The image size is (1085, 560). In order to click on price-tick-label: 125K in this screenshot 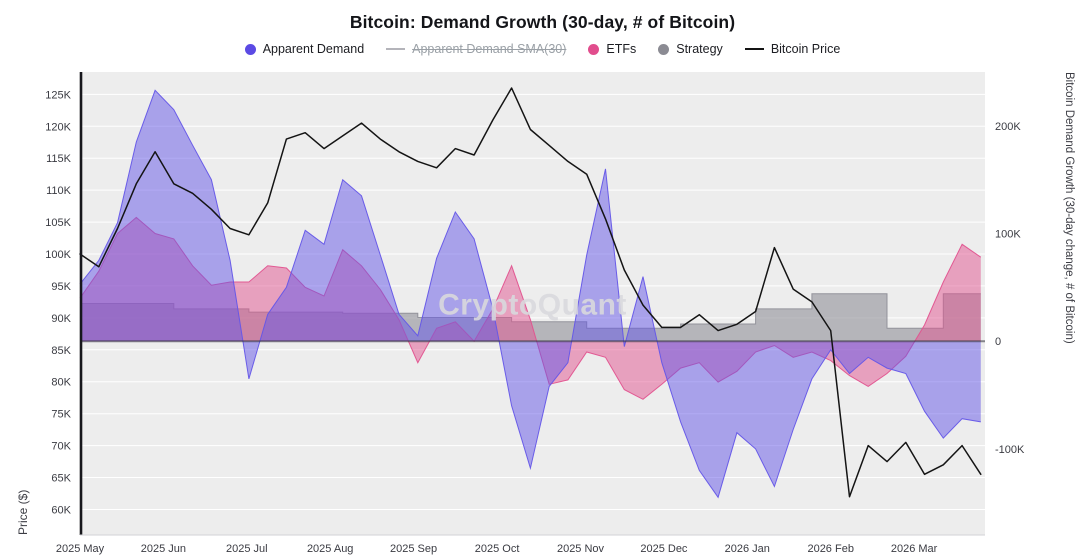, I will do `click(58, 95)`.